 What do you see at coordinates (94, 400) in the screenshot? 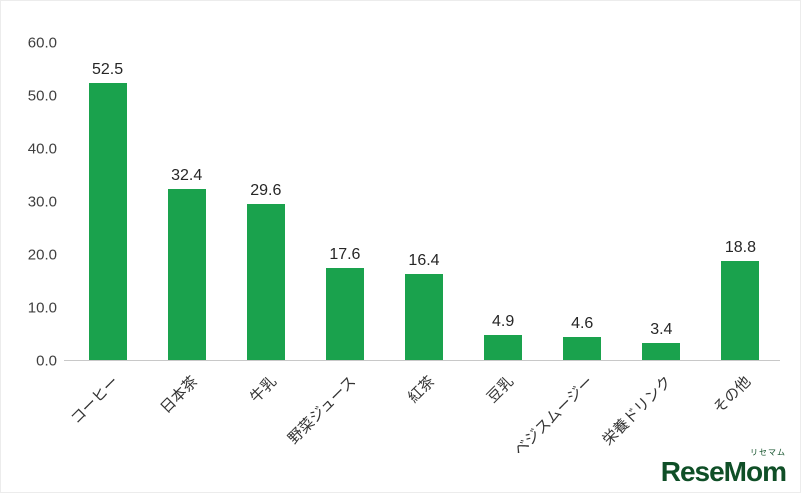
I see `x-tick-label: コーヒー` at bounding box center [94, 400].